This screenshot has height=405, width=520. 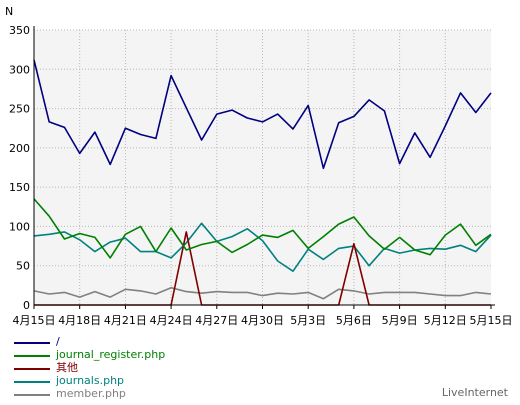 What do you see at coordinates (125, 320) in the screenshot?
I see `x-tick-label: 4月21日` at bounding box center [125, 320].